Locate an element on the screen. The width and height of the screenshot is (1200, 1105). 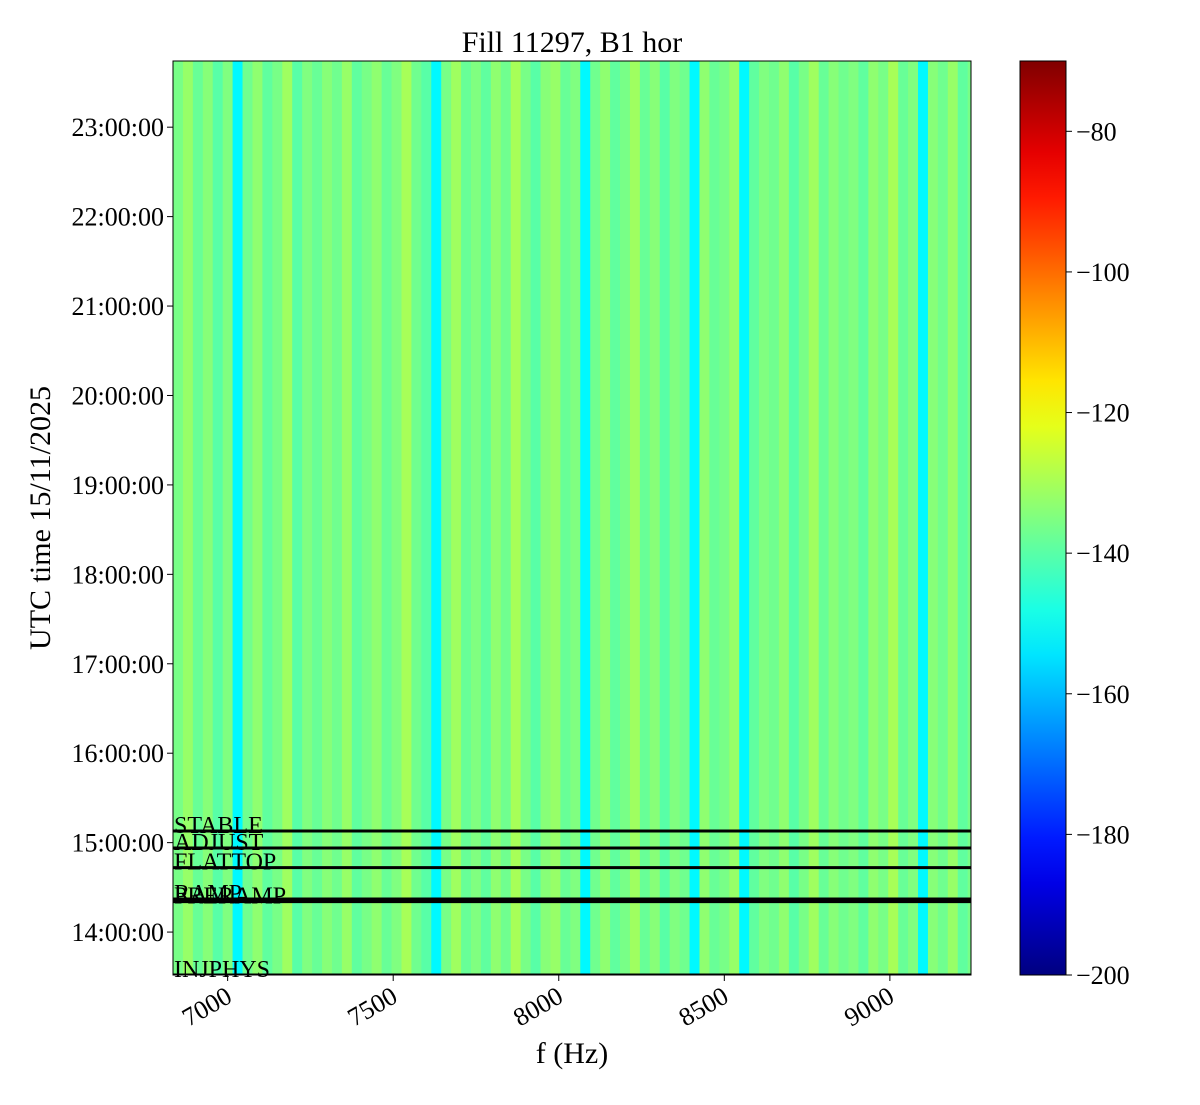
phase-label: INJPHYS is located at coordinates (222, 970).